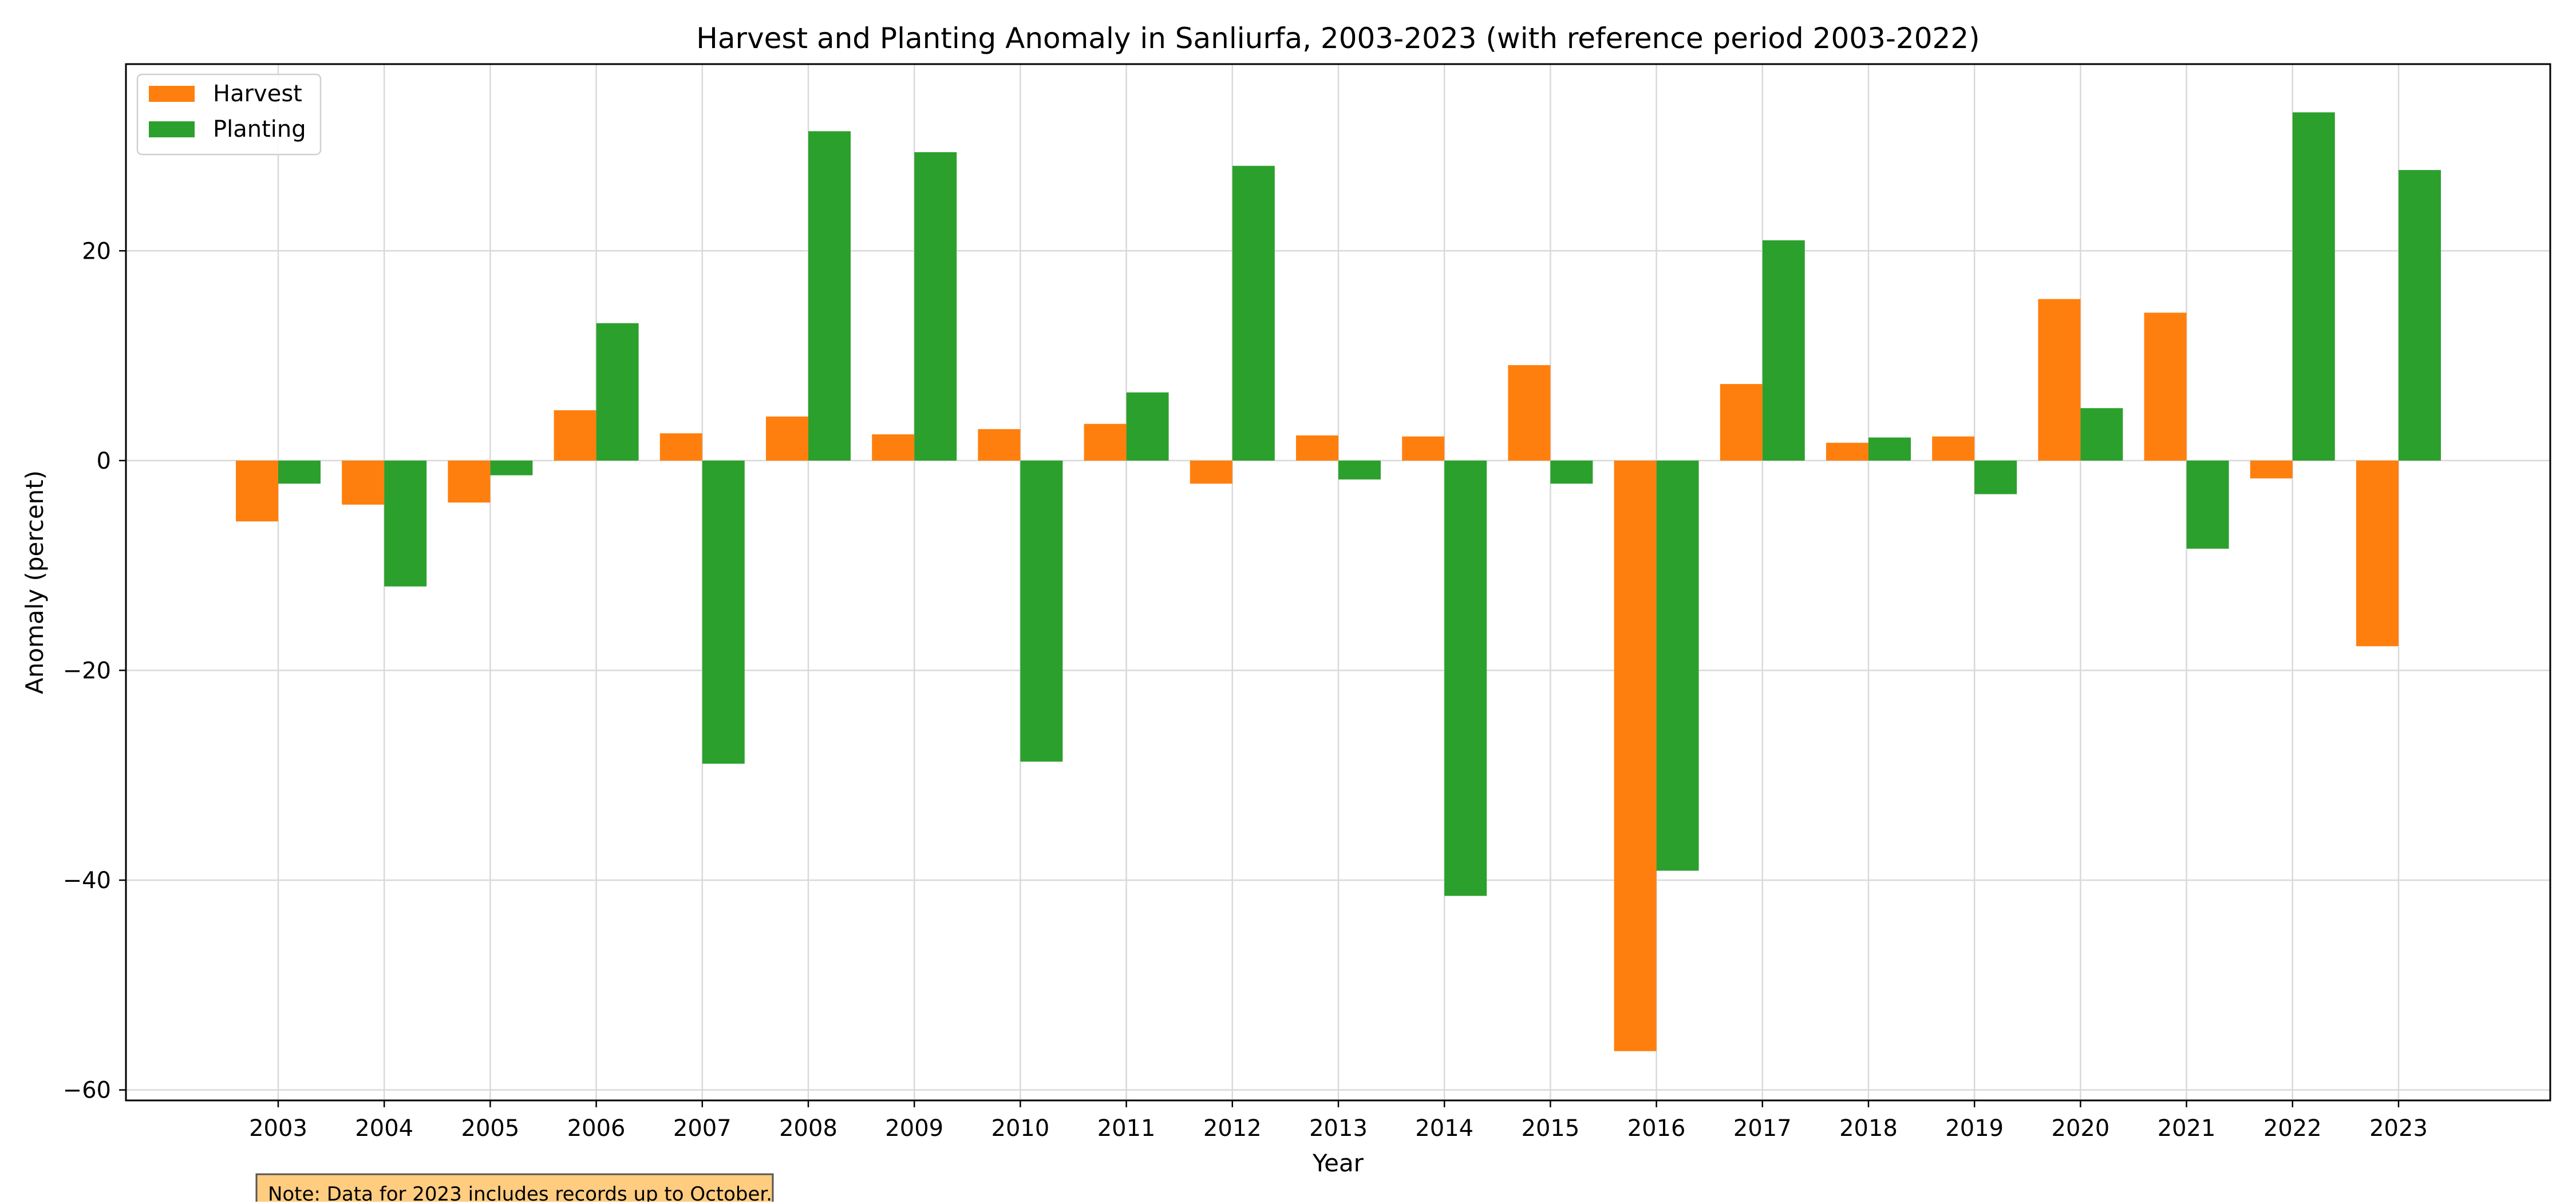  I want to click on legend-label-harvest: Harvest, so click(257, 94).